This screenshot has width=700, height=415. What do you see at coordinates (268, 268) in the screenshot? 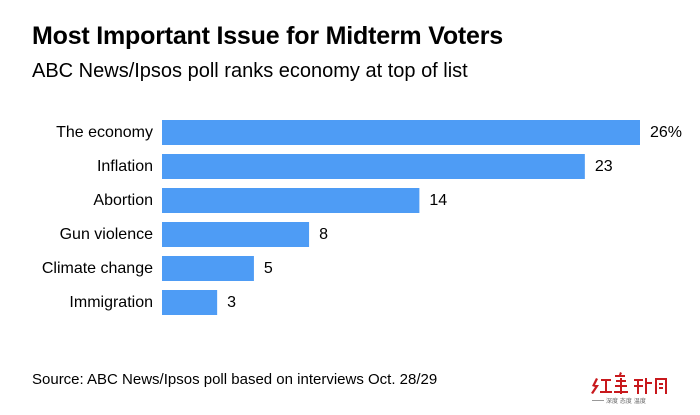
I see `value-label: 5` at bounding box center [268, 268].